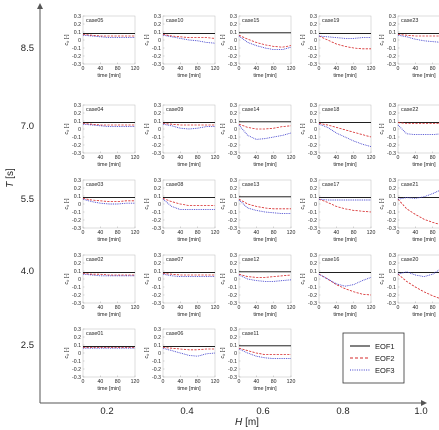 The width and height of the screenshot is (439, 430). What do you see at coordinates (263, 411) in the screenshot?
I see `big-x-tick-labels: 0.2 0.4 0.6 0.8 1.0` at bounding box center [263, 411].